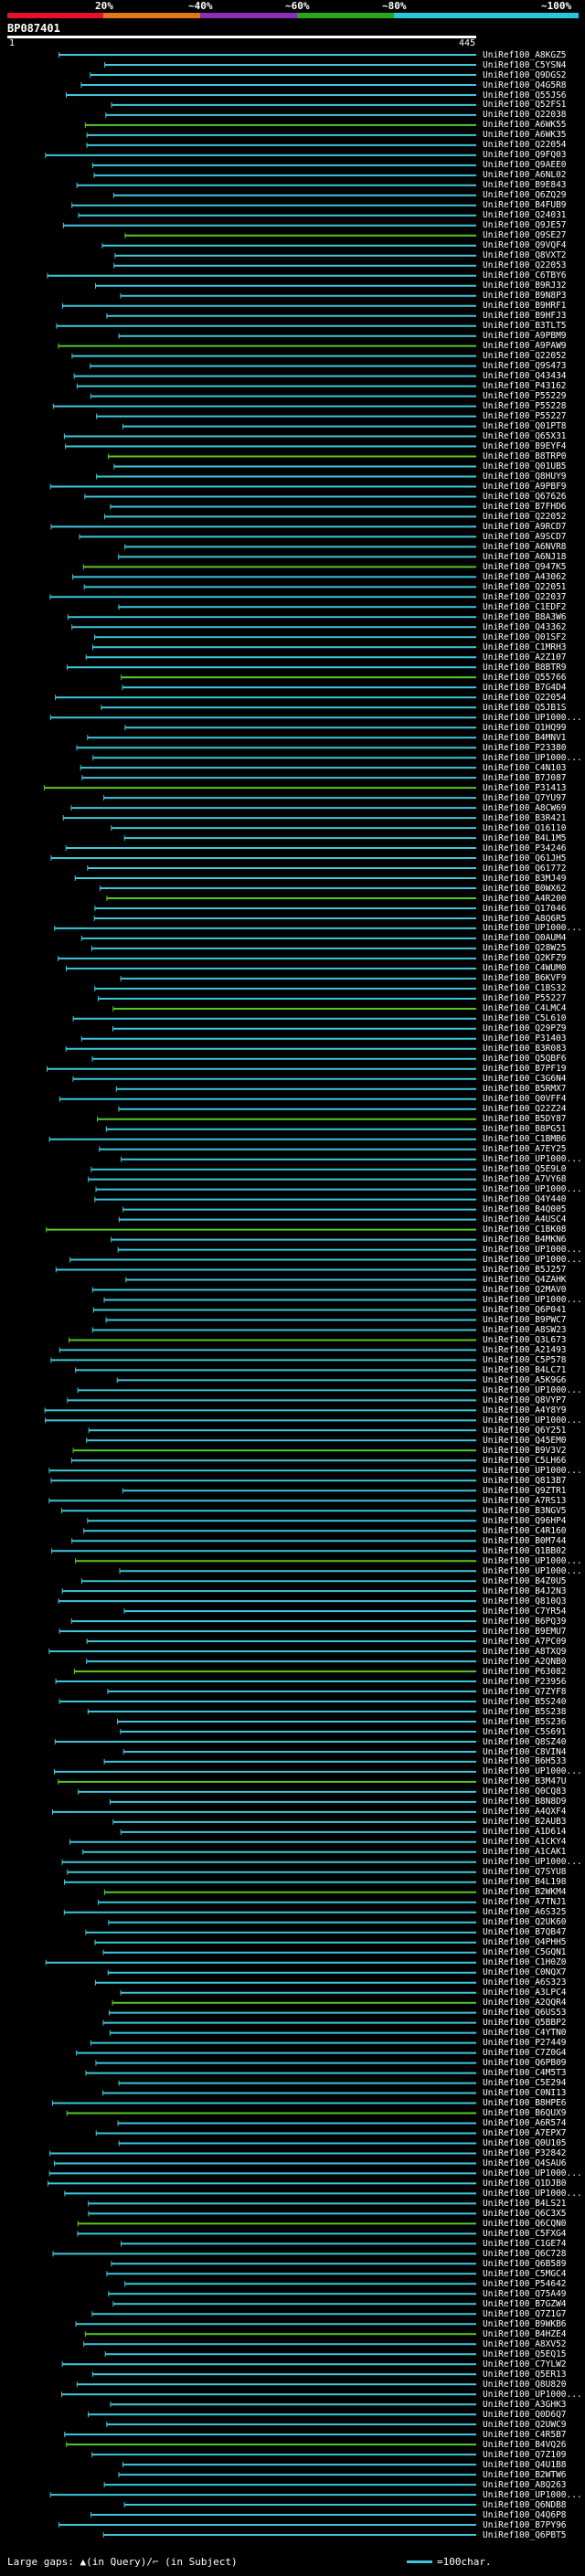 The width and height of the screenshot is (585, 2576). I want to click on hit-label: UniRef100_C5GQN1, so click(525, 1952).